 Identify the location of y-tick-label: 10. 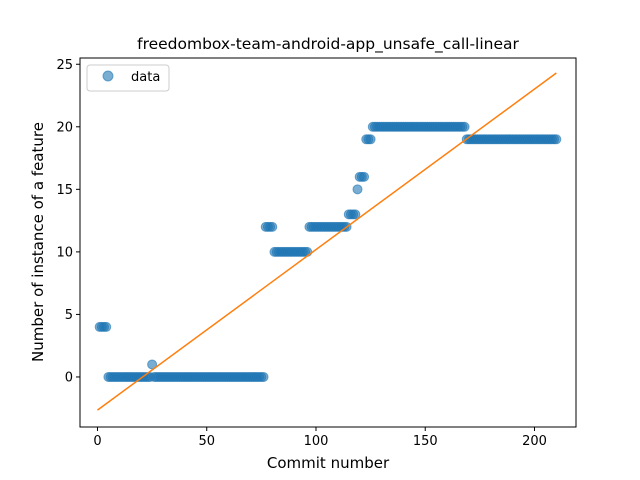
(64, 252).